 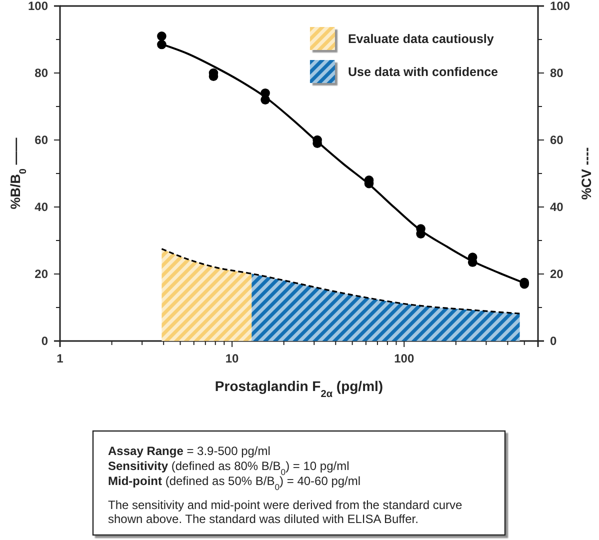 I want to click on text: Sensitivity (defined as 80% B/B$_{0}$) = 10 pg/ml, so click(x=229, y=468).